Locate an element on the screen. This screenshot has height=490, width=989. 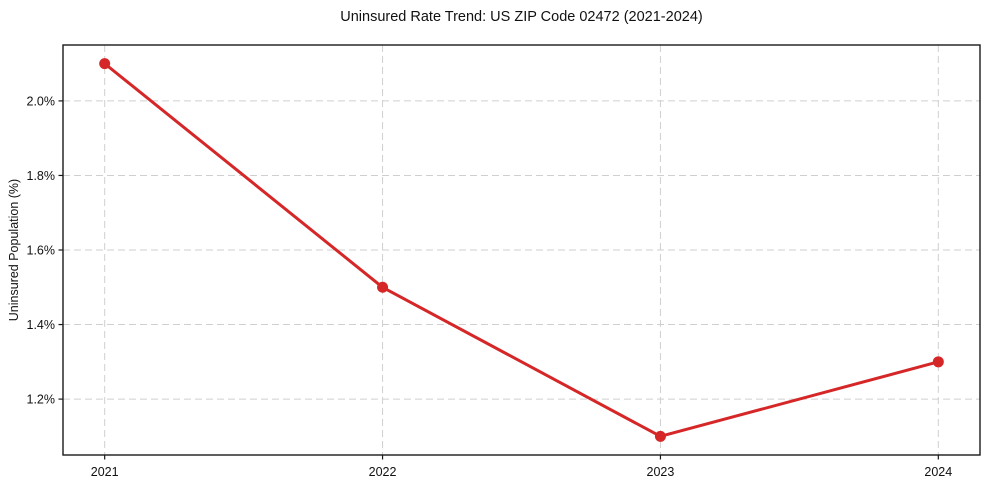
y-tick-label: 2.0% is located at coordinates (41, 101).